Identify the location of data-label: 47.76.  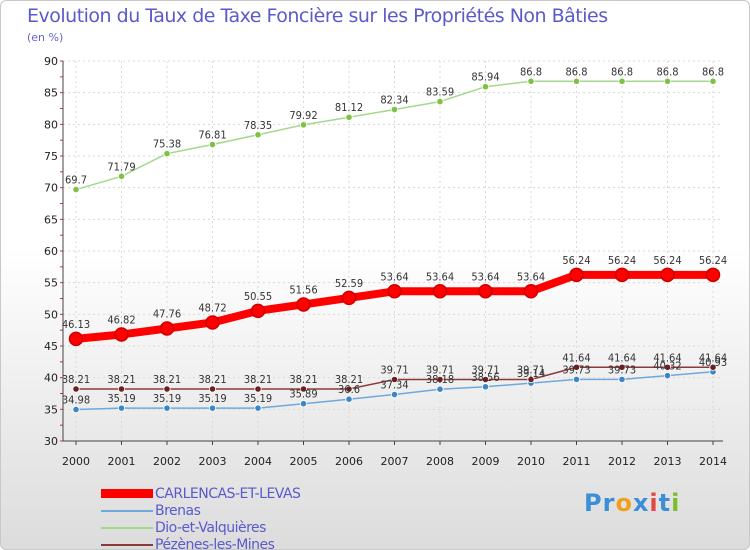
(167, 314).